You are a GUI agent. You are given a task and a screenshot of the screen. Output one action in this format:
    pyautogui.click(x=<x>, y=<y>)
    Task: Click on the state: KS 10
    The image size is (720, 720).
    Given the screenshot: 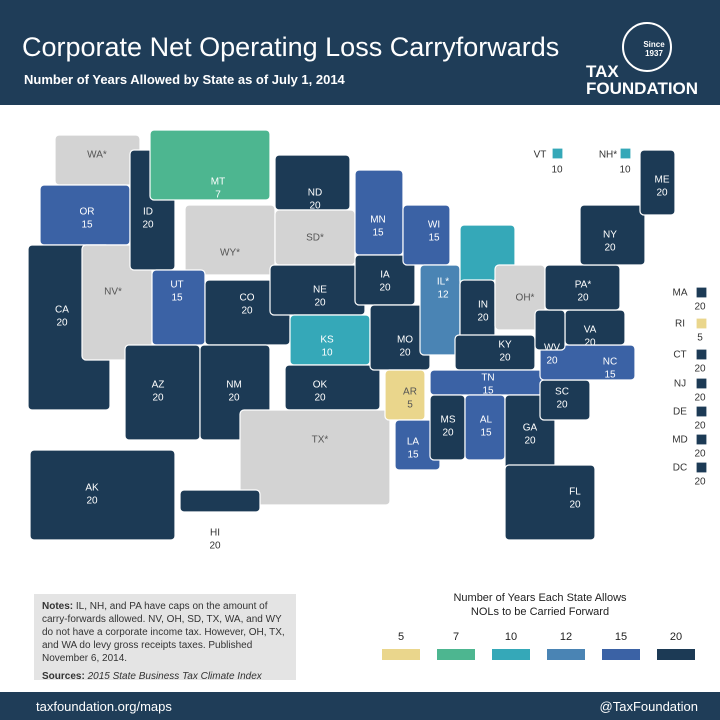 What is the action you would take?
    pyautogui.click(x=330, y=340)
    